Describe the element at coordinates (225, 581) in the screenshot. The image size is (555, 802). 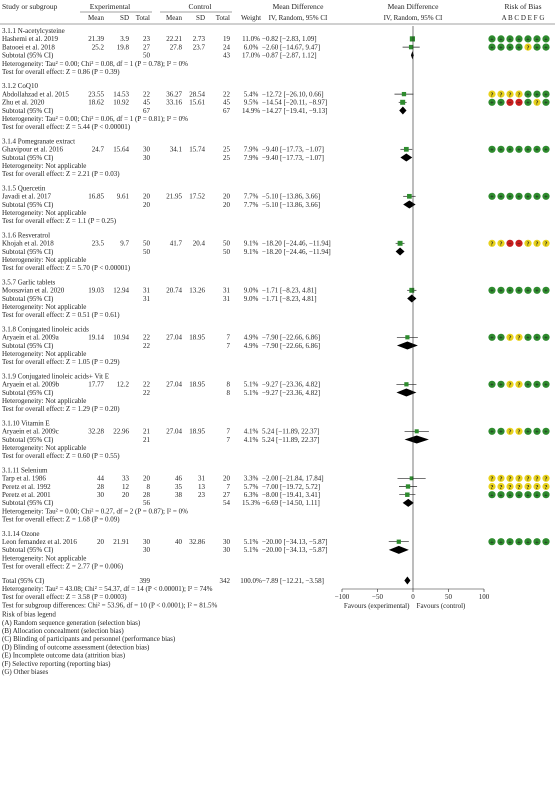
I see `total-ctrl-total: 342` at that location.